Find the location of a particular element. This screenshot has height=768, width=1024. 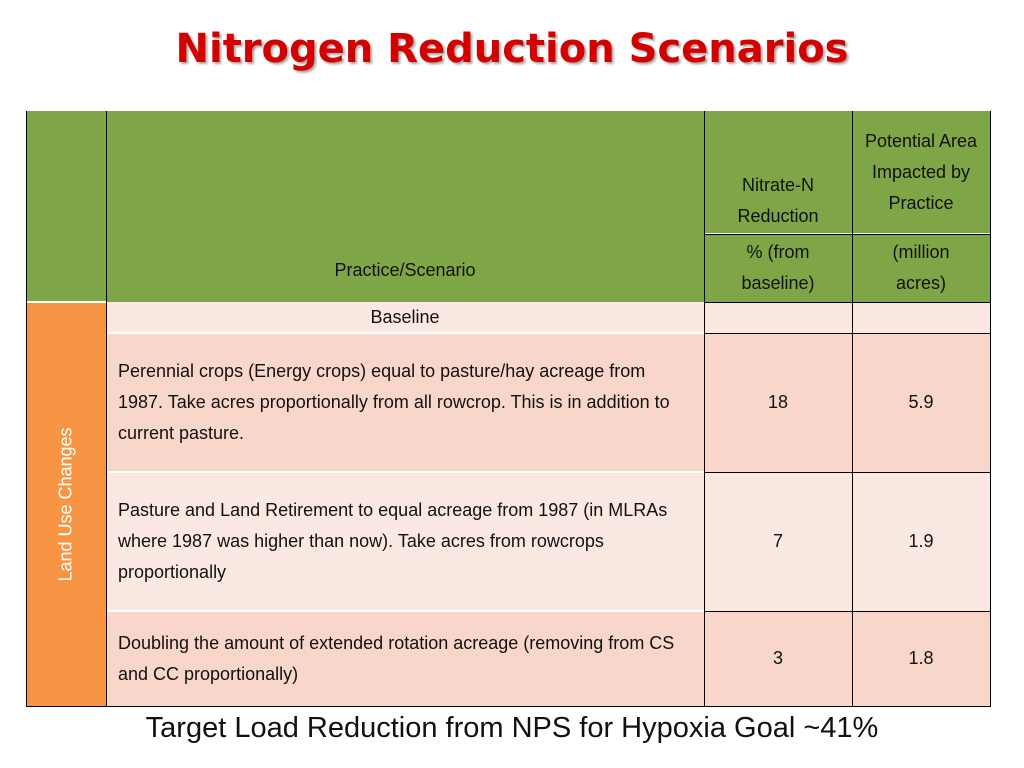

group-divider is located at coordinates (66, 302).